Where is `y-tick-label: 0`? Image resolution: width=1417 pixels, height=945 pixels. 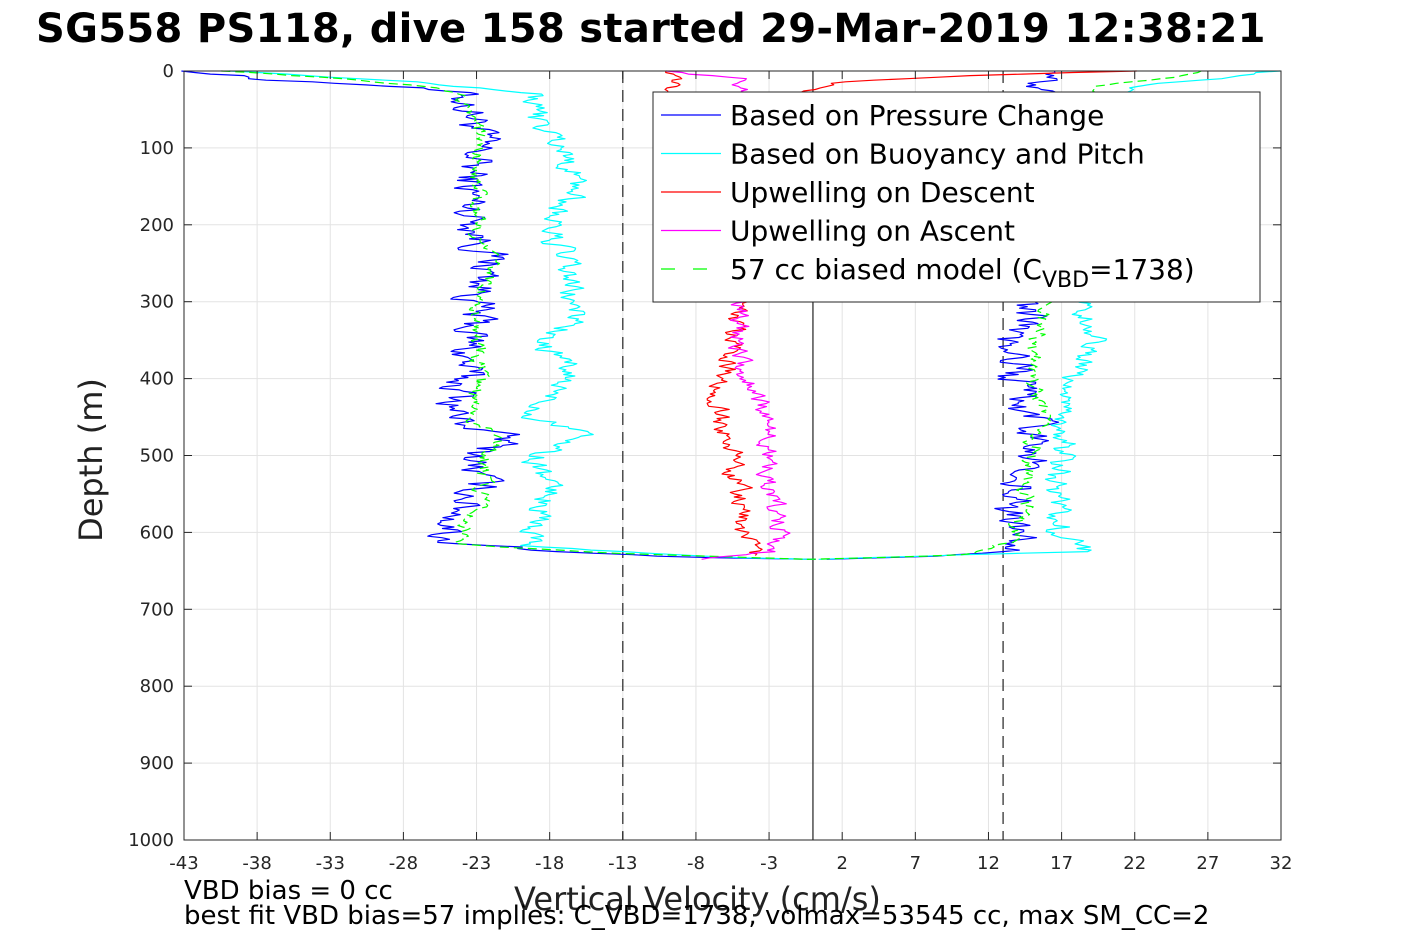
y-tick-label: 0 is located at coordinates (168, 71).